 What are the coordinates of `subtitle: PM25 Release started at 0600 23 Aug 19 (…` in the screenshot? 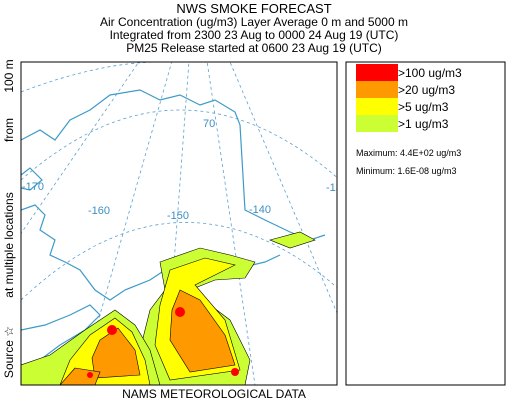 It's located at (253, 48).